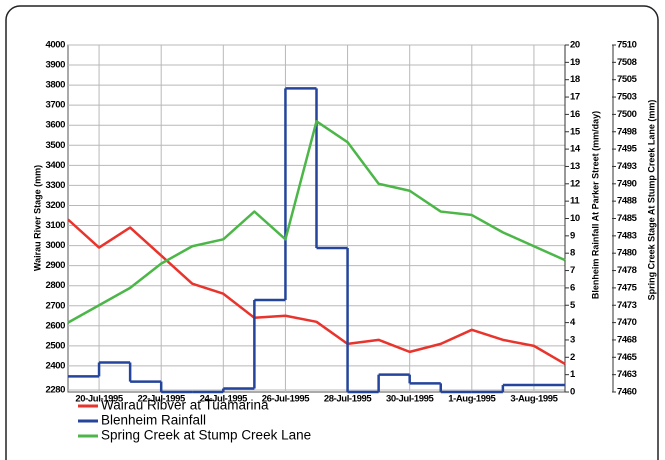 Image resolution: width=665 pixels, height=460 pixels. Describe the element at coordinates (575, 166) in the screenshot. I see `y2-tick-label: 13` at that location.